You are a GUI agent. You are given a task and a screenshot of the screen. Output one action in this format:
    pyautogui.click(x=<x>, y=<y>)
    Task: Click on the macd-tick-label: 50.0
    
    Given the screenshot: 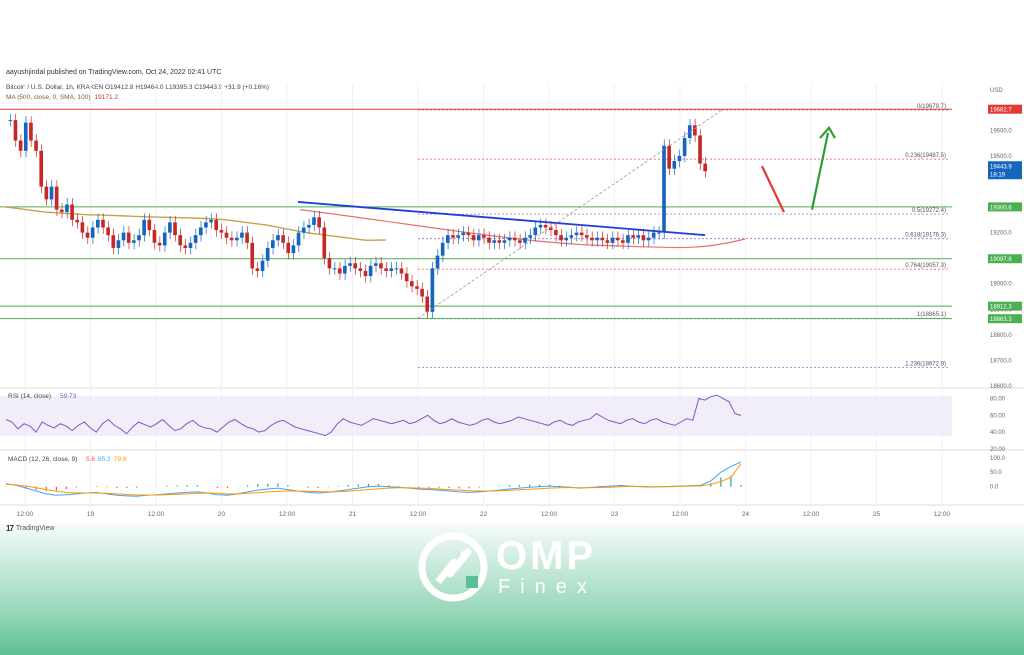 What is the action you would take?
    pyautogui.click(x=996, y=473)
    